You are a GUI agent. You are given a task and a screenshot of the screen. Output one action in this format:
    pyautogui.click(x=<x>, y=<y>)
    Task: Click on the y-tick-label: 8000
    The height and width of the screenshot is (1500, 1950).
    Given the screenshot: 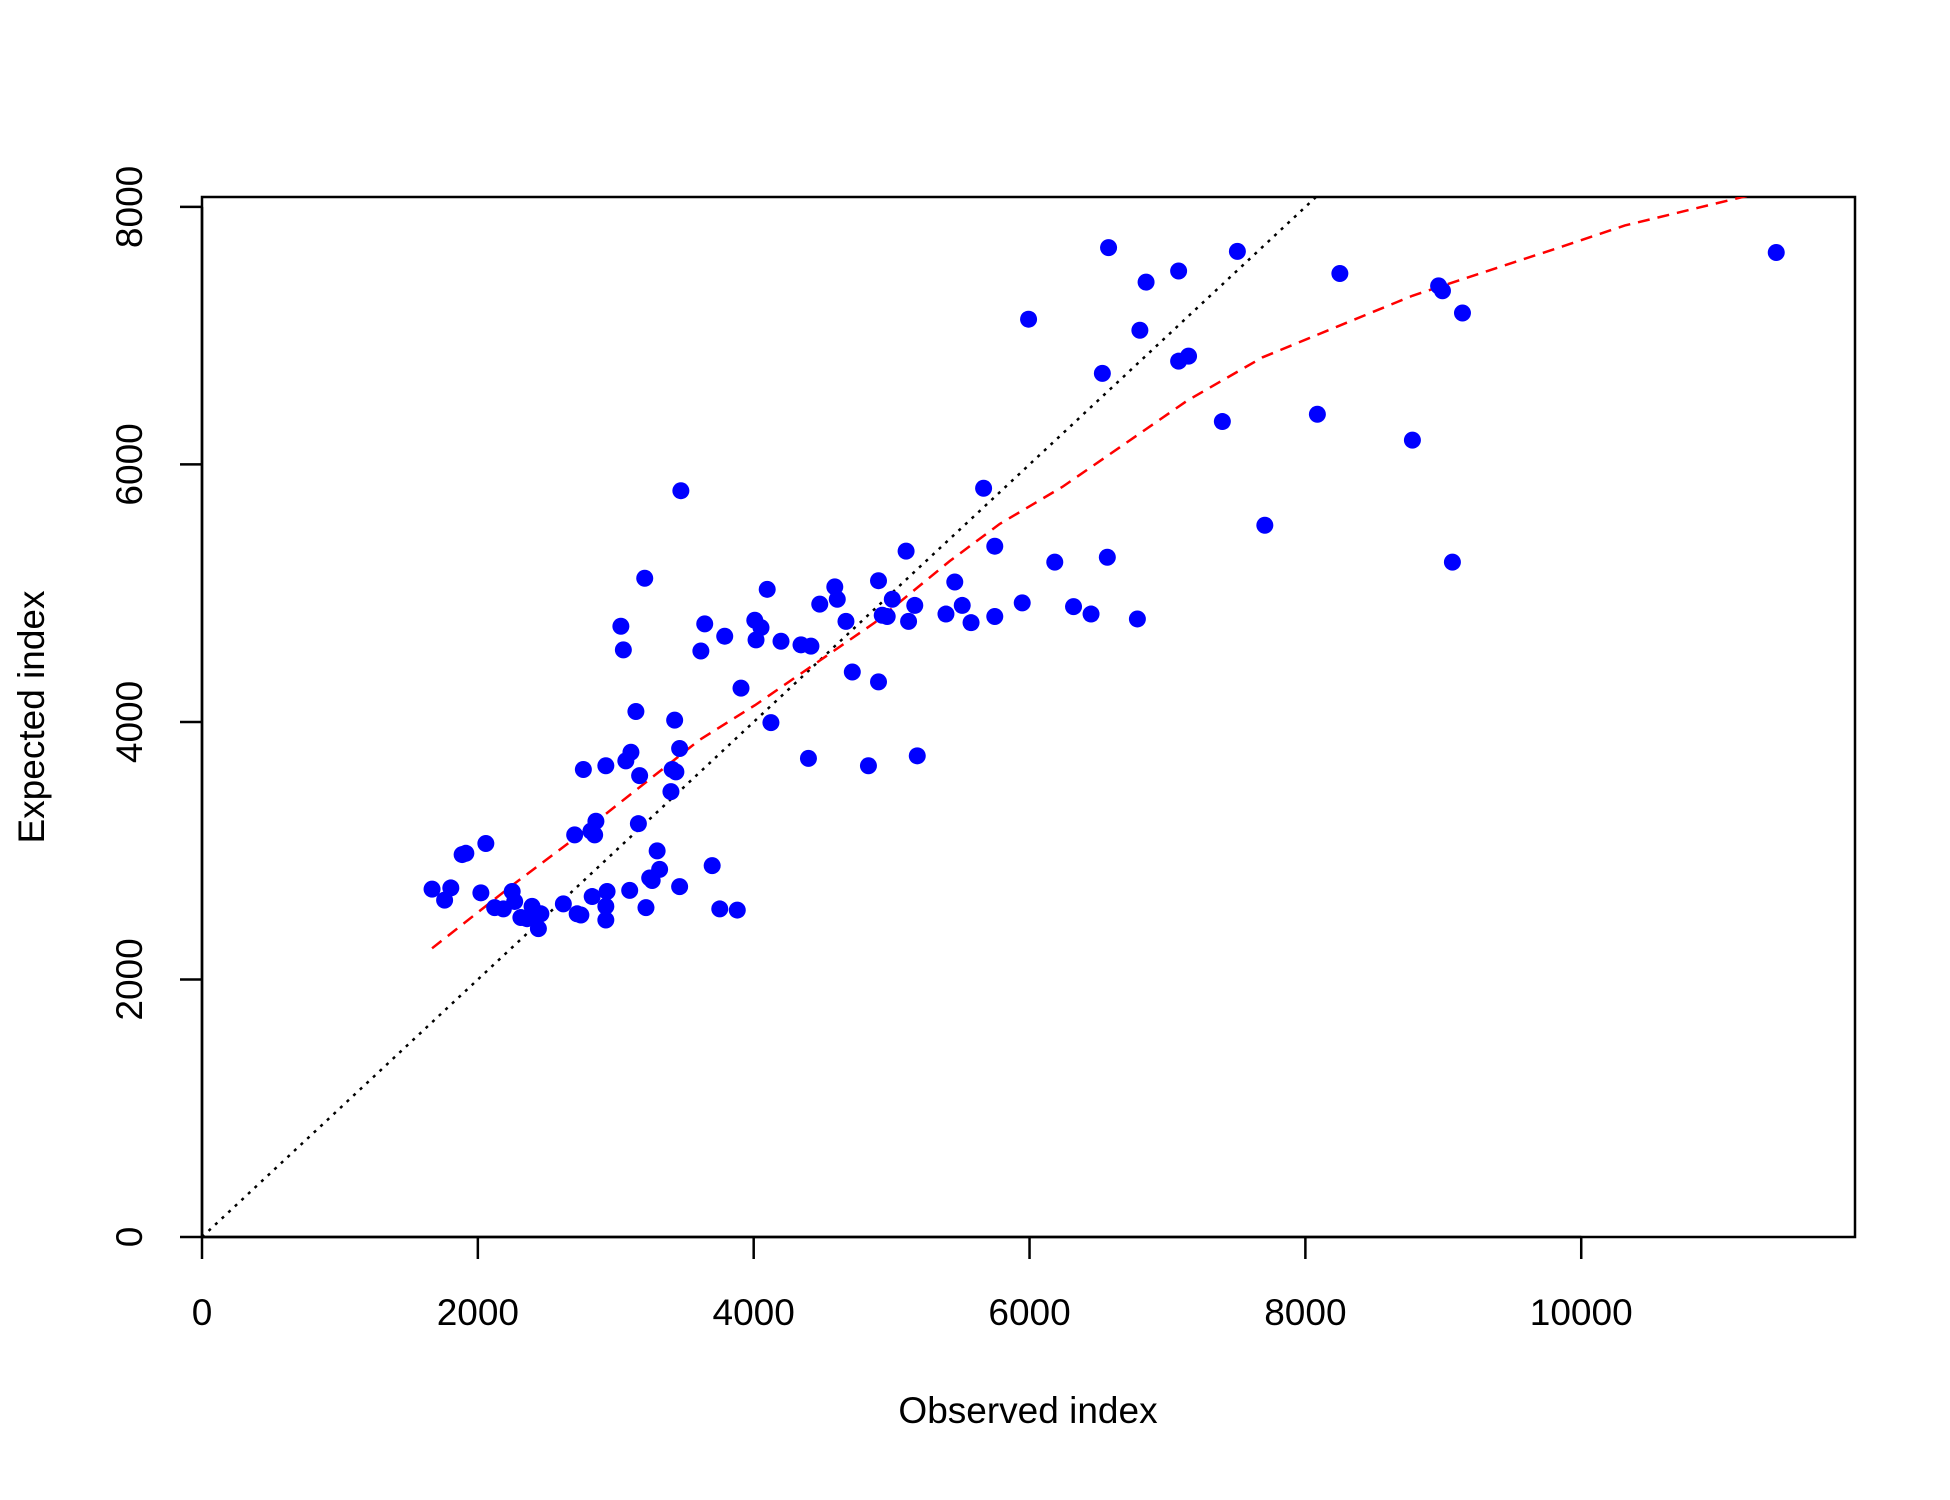 What is the action you would take?
    pyautogui.click(x=129, y=207)
    